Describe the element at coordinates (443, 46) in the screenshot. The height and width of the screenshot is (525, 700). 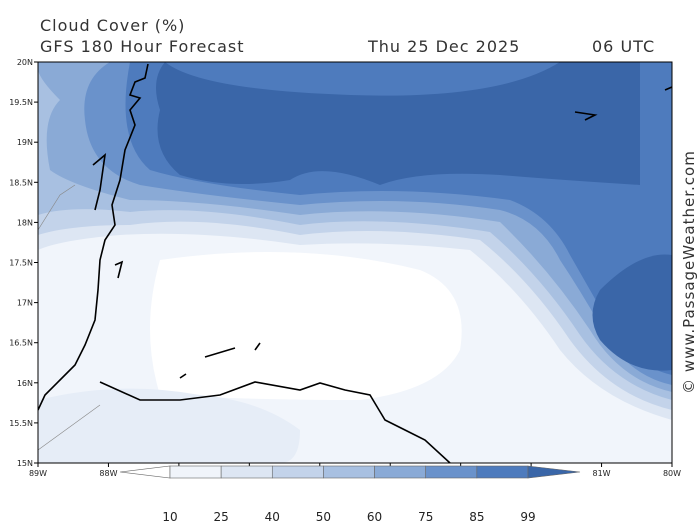
I see `date: Thu 25 Dec 2025` at that location.